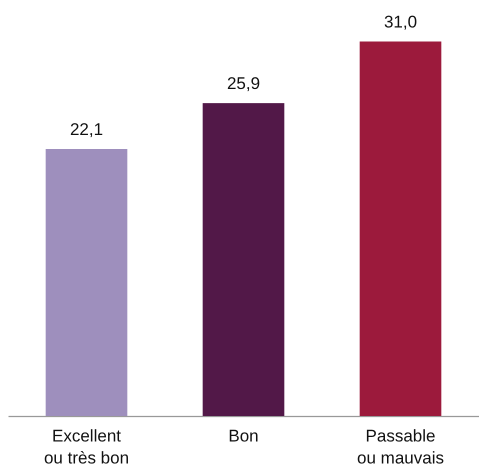  What do you see at coordinates (401, 22) in the screenshot?
I see `data-label: 31,0` at bounding box center [401, 22].